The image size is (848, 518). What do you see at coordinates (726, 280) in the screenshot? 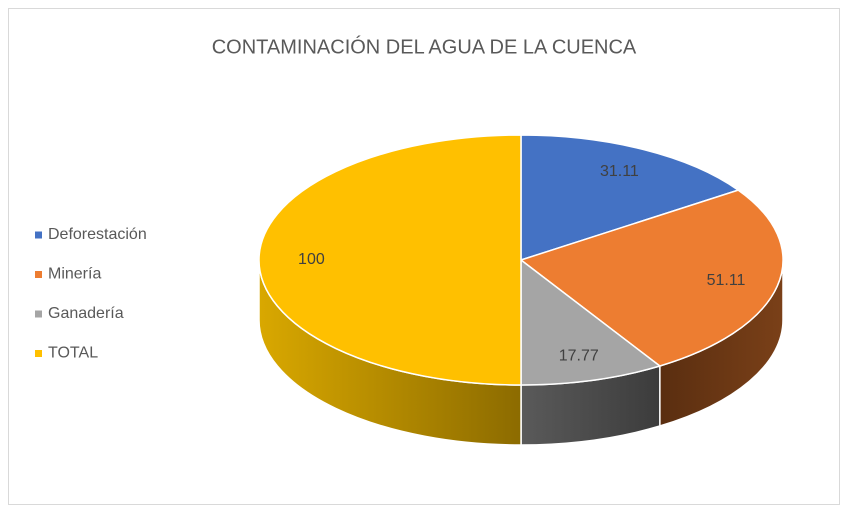
I see `data-label: 51.11` at bounding box center [726, 280].